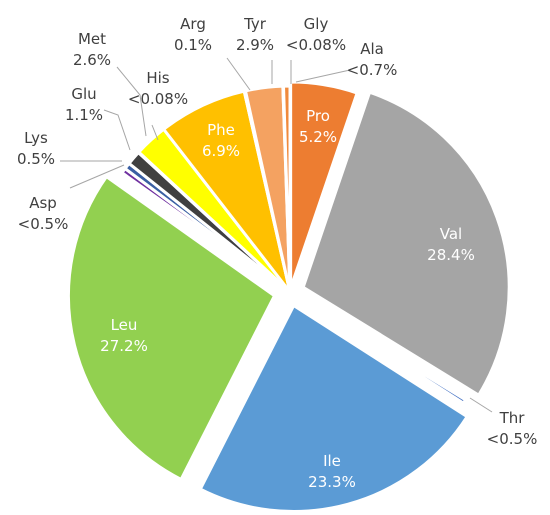  I want to click on leader-line-asp, so click(97, 176).